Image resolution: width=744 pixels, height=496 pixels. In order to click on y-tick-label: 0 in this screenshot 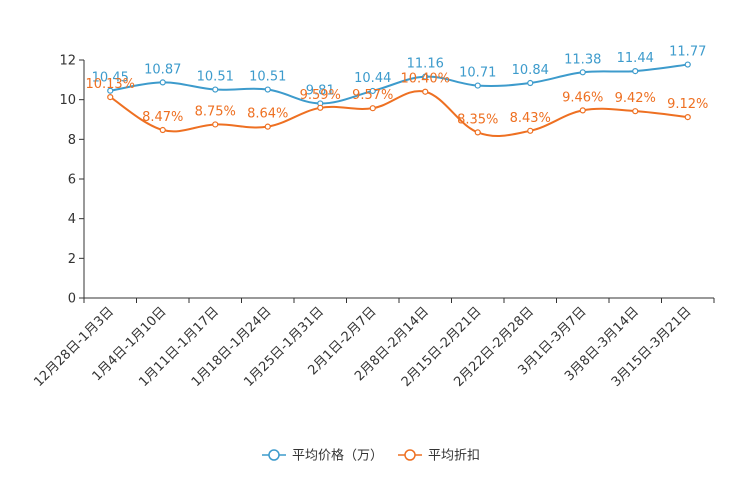, I will do `click(72, 299)`.